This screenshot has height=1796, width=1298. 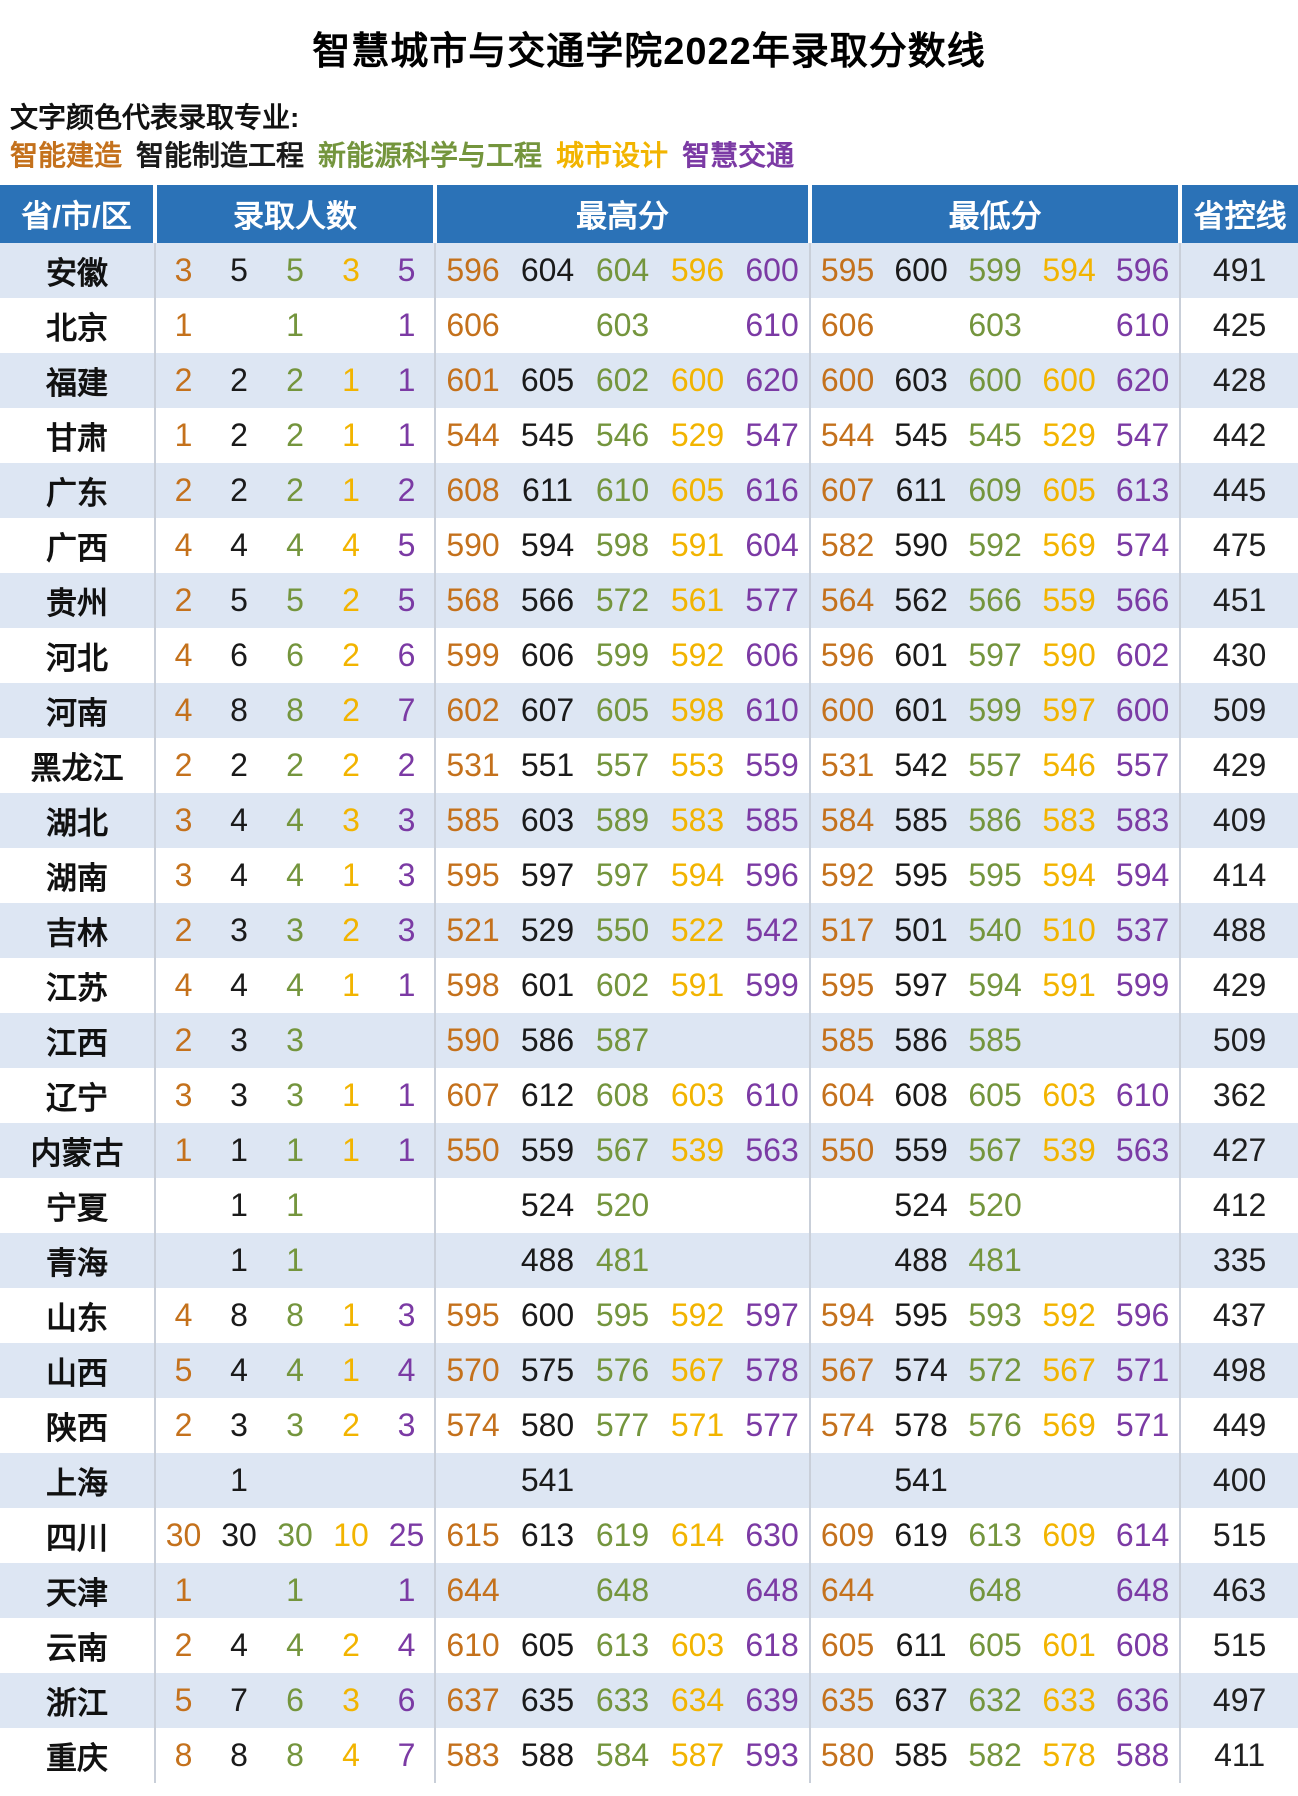 What do you see at coordinates (622, 1314) in the screenshot?
I see `max-cell: 595` at bounding box center [622, 1314].